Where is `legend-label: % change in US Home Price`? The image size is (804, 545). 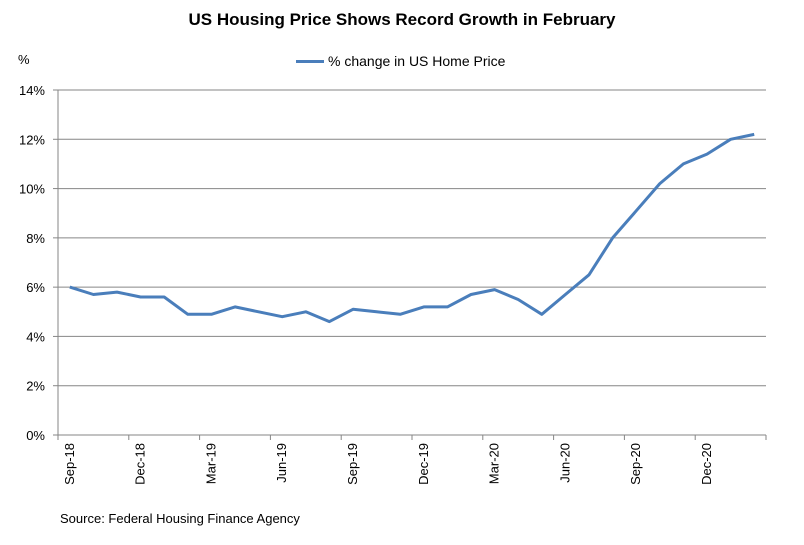
legend-label: % change in US Home Price is located at coordinates (417, 61).